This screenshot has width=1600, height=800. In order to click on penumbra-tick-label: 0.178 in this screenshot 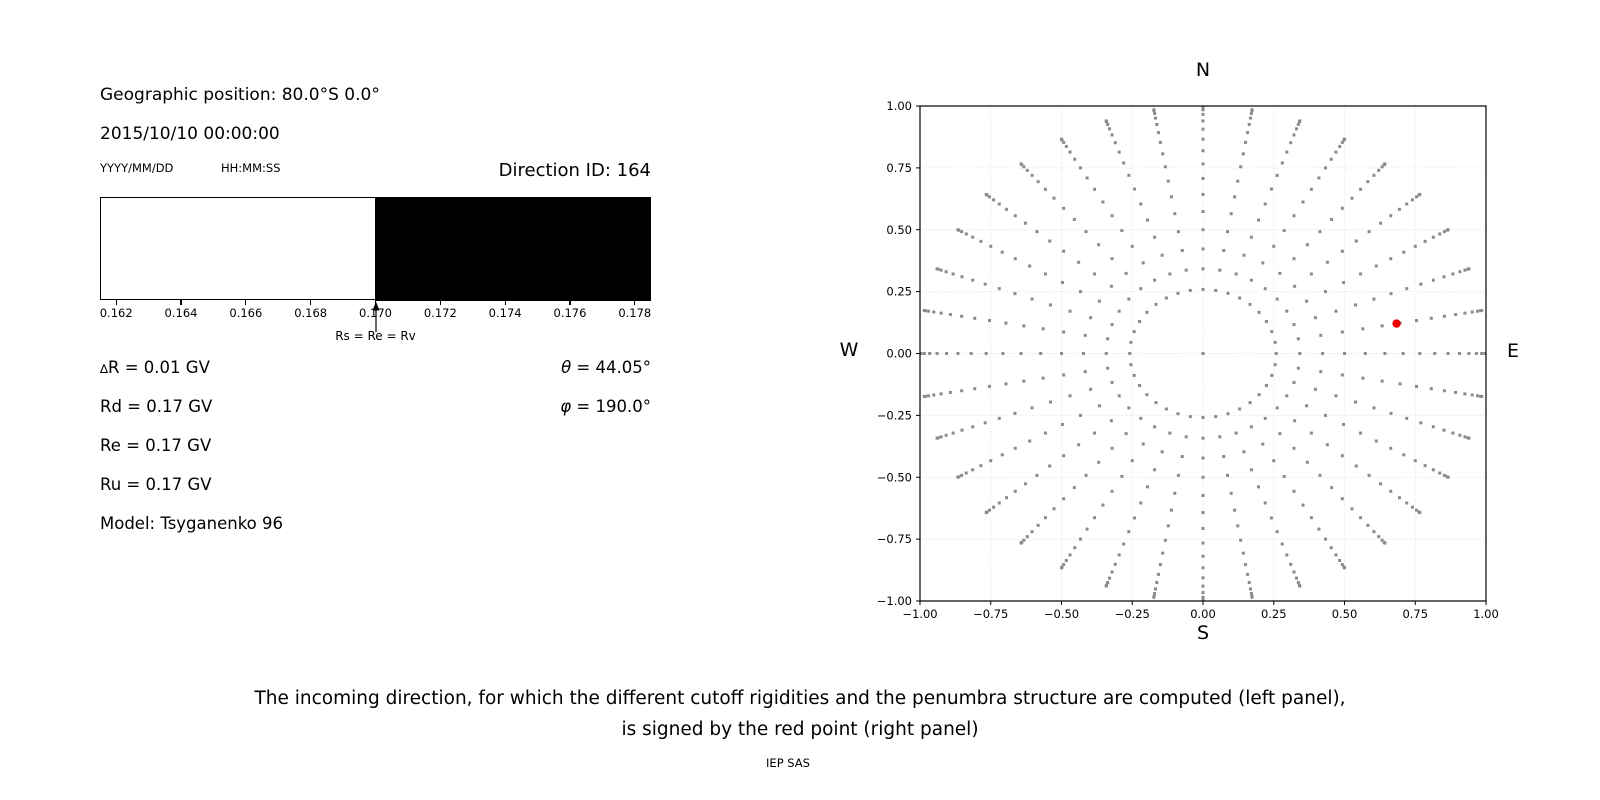, I will do `click(635, 313)`.